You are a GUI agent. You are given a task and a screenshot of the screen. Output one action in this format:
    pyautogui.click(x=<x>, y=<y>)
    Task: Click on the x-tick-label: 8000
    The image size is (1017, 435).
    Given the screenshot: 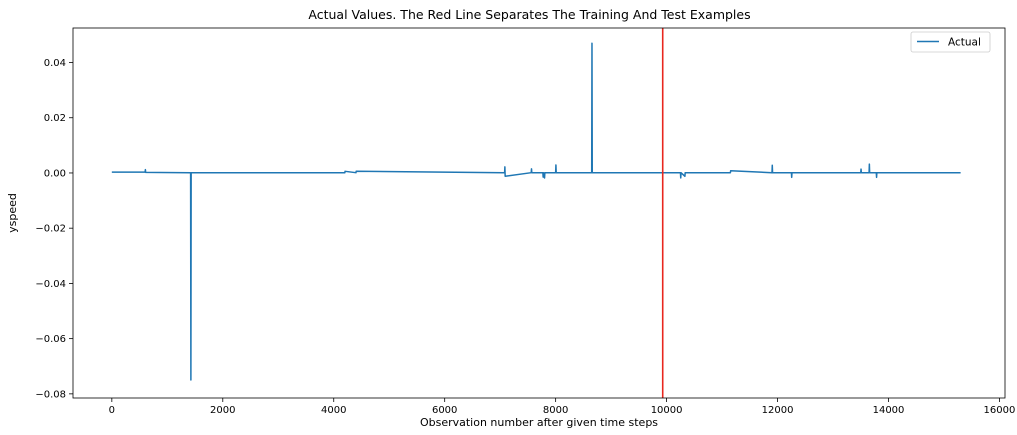 What is the action you would take?
    pyautogui.click(x=555, y=410)
    